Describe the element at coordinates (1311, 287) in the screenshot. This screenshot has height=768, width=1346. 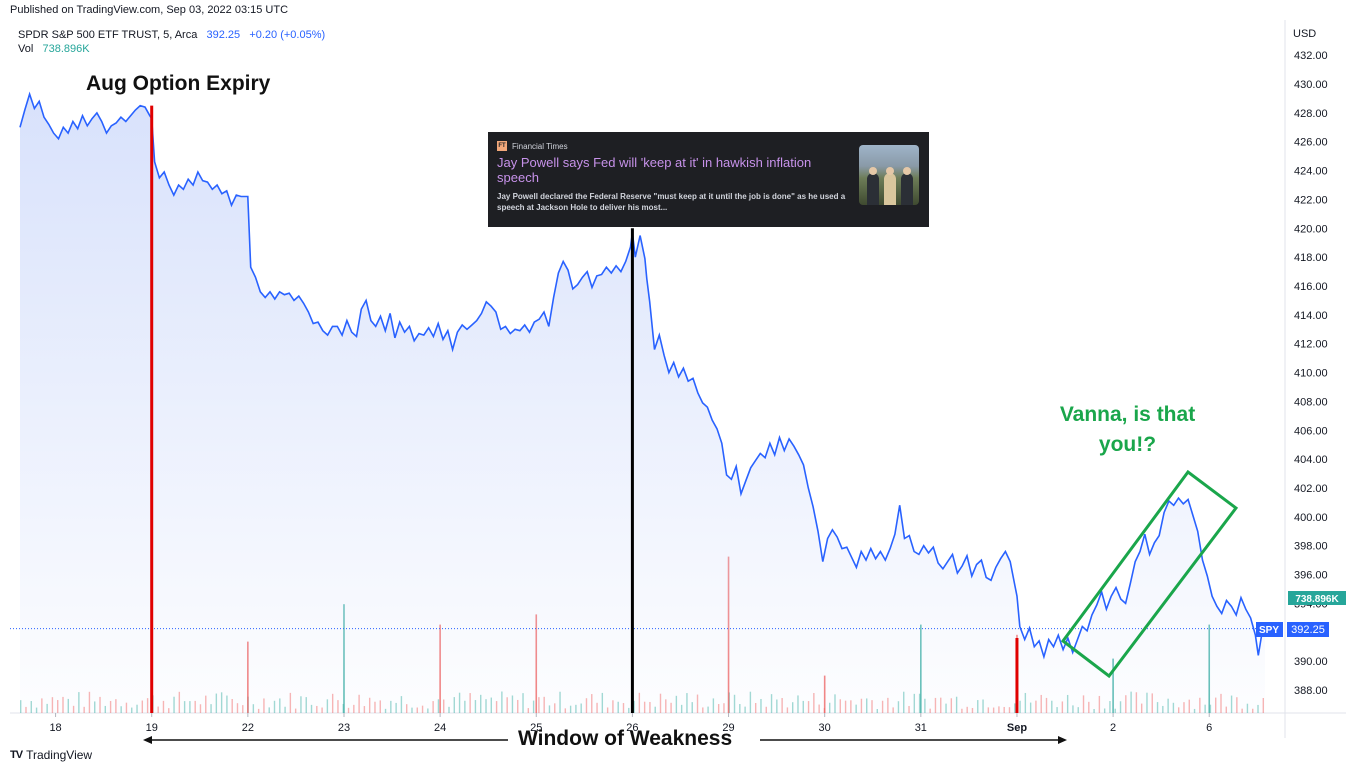
I see `price-axis-tick: 416.00` at that location.